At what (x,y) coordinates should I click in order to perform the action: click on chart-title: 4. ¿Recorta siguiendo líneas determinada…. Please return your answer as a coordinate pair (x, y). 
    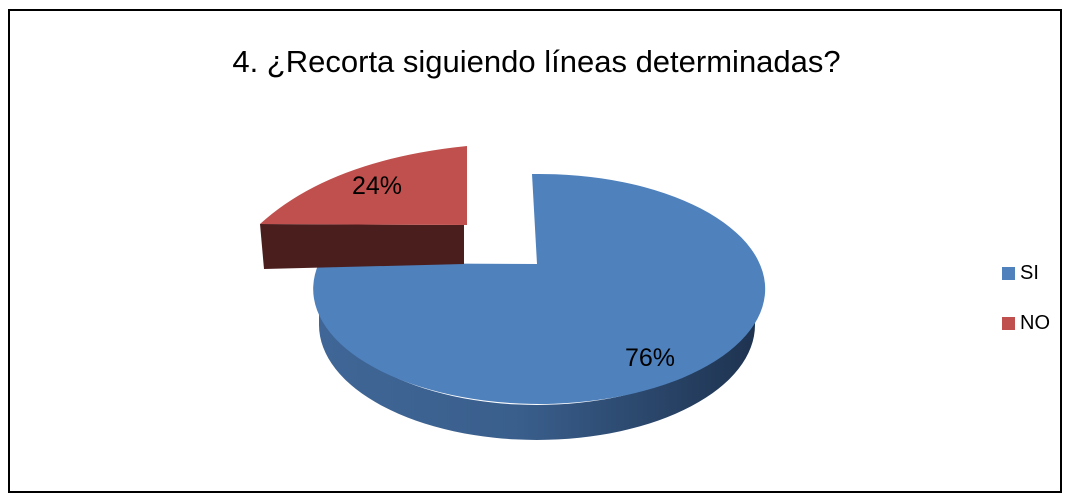
    Looking at the image, I should click on (536, 61).